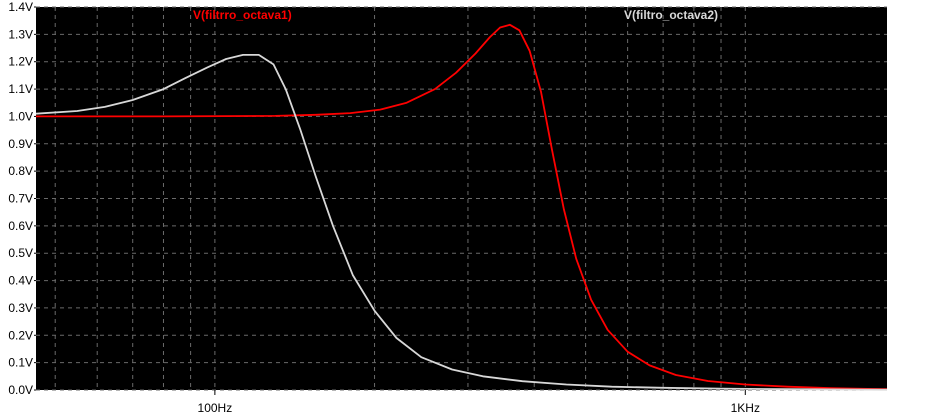  Describe the element at coordinates (20, 390) in the screenshot. I see `y-tick-label: 0.0V` at that location.